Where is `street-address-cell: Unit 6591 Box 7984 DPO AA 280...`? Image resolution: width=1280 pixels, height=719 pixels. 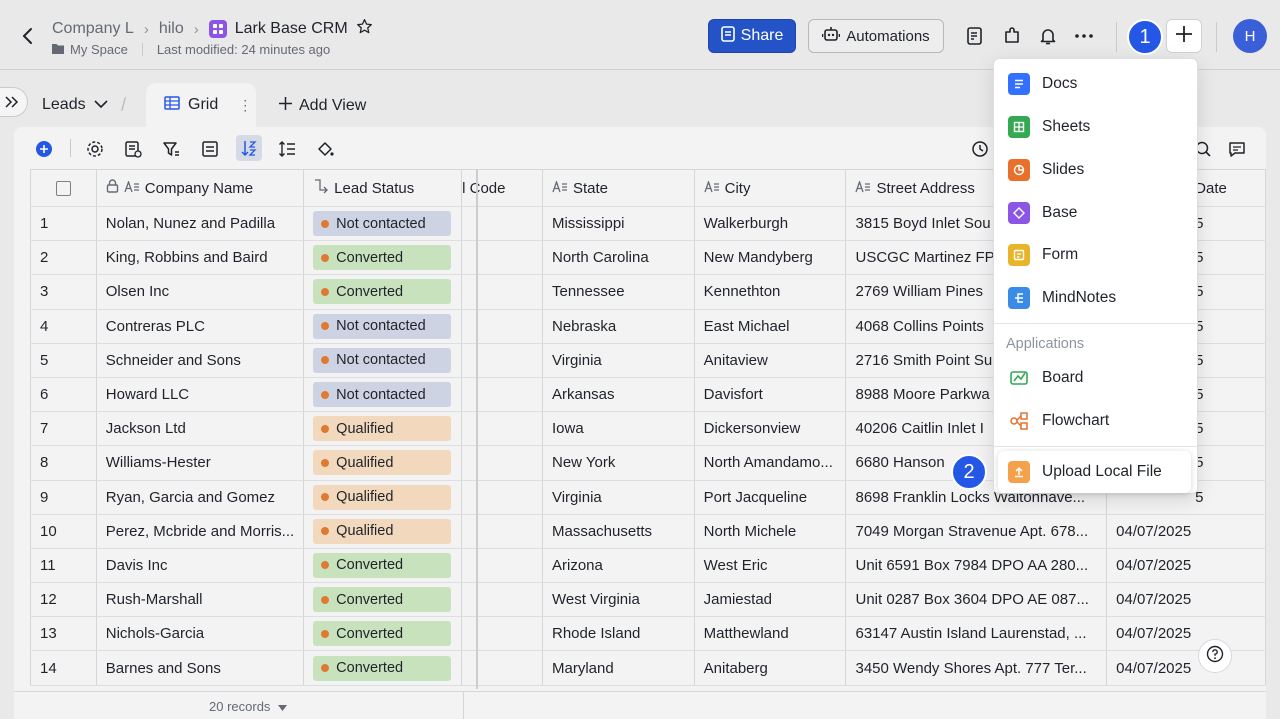 street-address-cell: Unit 6591 Box 7984 DPO AA 280... is located at coordinates (976, 566).